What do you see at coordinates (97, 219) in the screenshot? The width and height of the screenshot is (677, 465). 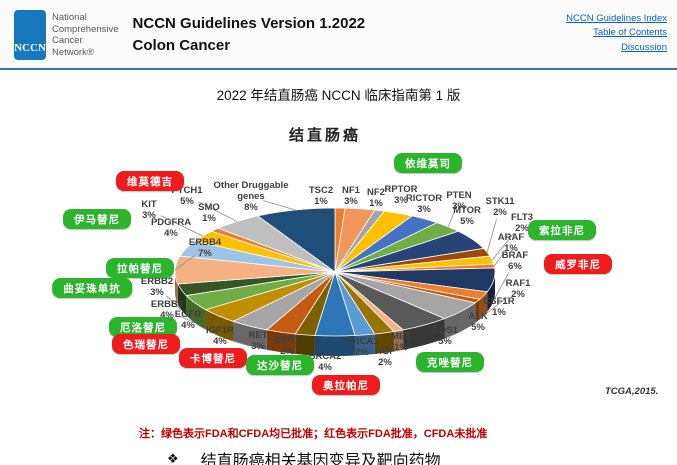 I see `drug-pill: 伊马替尼` at bounding box center [97, 219].